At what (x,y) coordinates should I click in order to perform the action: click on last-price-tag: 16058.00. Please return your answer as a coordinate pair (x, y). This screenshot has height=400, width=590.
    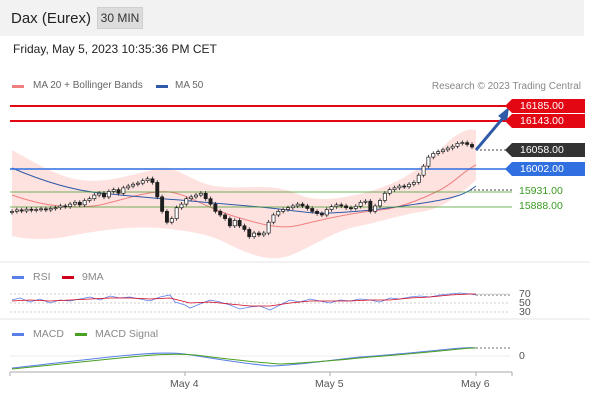
    Looking at the image, I should click on (545, 150).